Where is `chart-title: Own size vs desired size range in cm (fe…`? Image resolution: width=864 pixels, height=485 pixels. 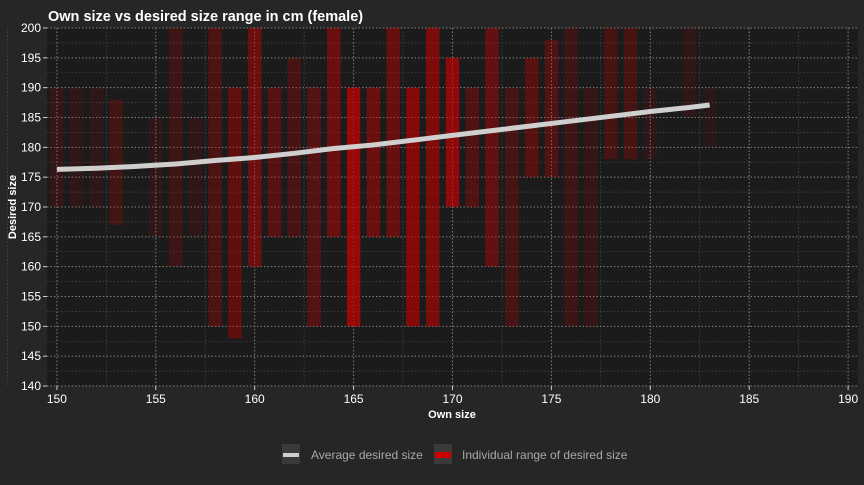 chart-title: Own size vs desired size range in cm (fe… is located at coordinates (205, 17).